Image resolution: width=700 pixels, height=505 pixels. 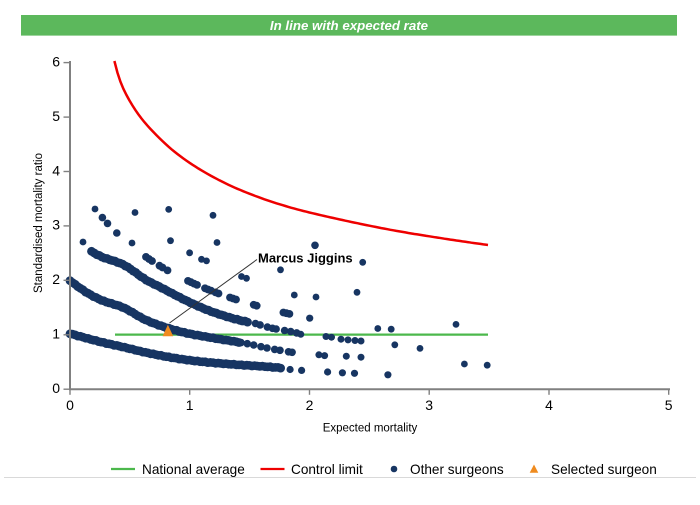 What do you see at coordinates (370, 429) in the screenshot?
I see `svg-text: Expected mortality` at bounding box center [370, 429].